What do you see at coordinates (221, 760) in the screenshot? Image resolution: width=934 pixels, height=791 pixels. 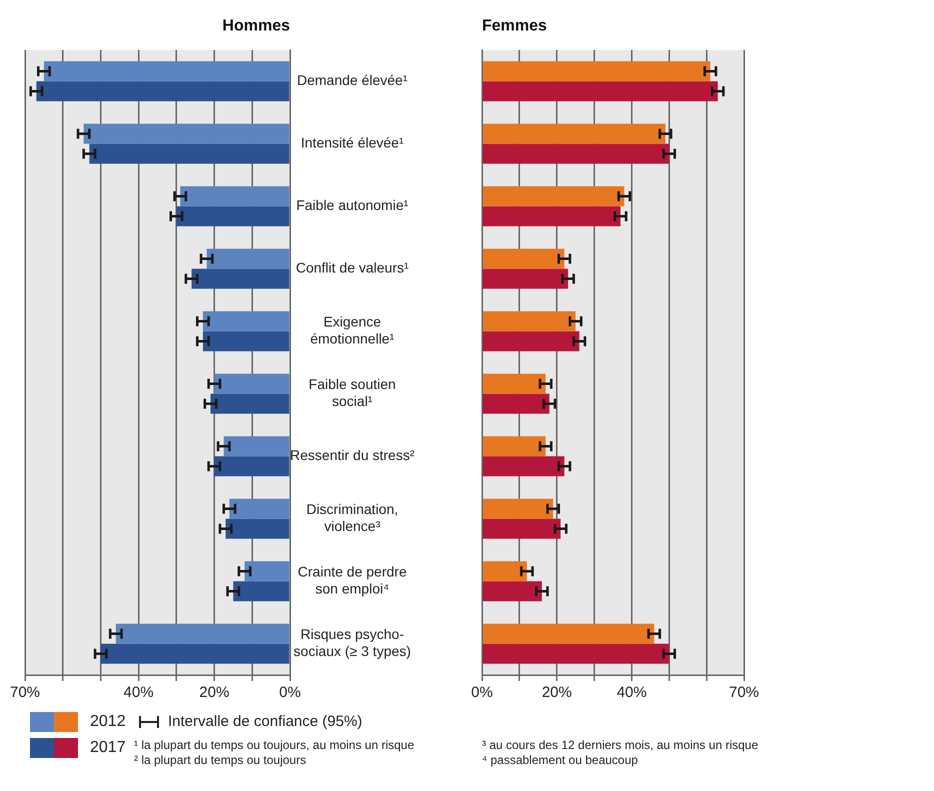 I see `text: ² la plupart du temps ou toujours` at bounding box center [221, 760].